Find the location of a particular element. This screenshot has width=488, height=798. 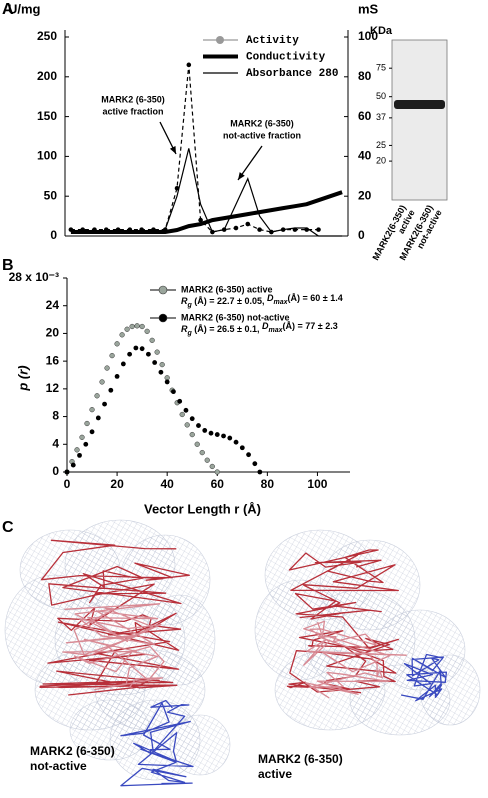

legend-stats: Rg (Å) = 26.5 ± 0.1, Dmax(Å) = 77 ± 2.3 is located at coordinates (259, 328).